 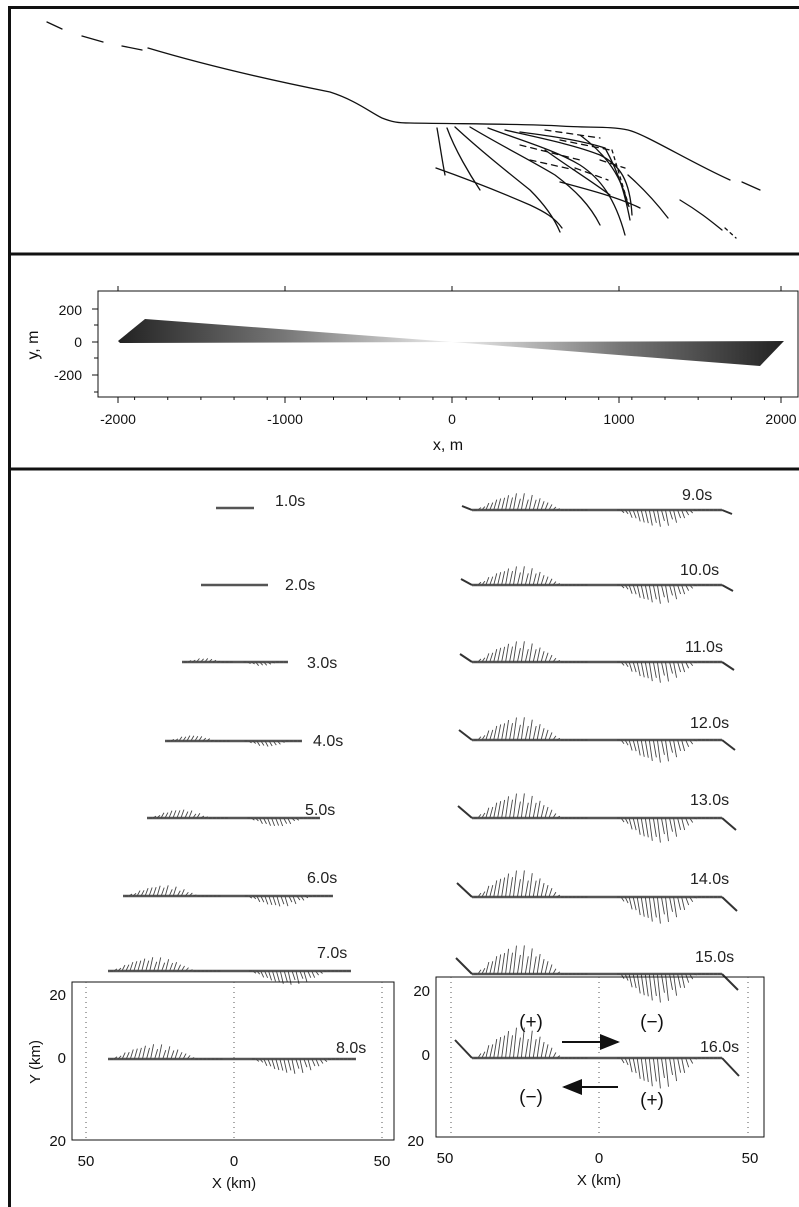 What do you see at coordinates (780, 419) in the screenshot?
I see `slip-xtick-2000: 2000` at bounding box center [780, 419].